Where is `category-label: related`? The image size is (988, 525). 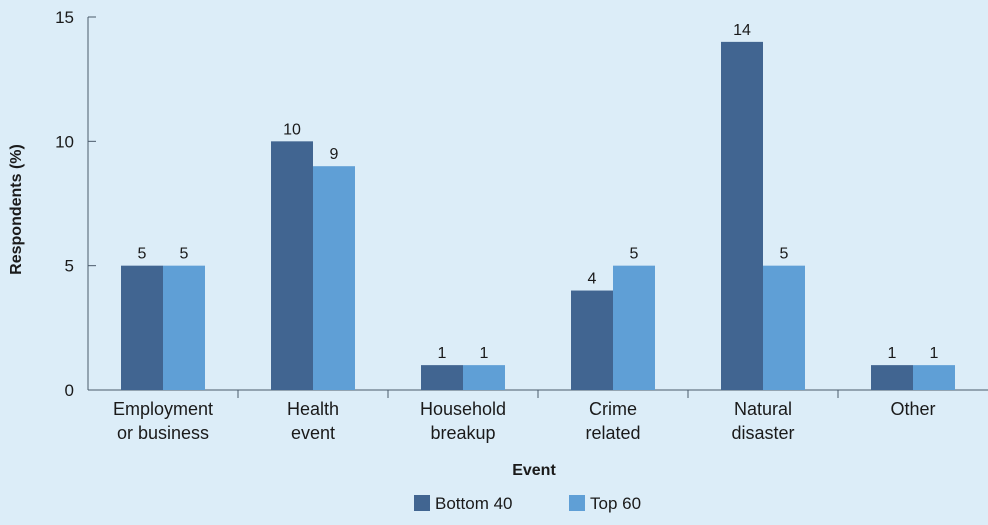
category-label: related is located at coordinates (612, 433).